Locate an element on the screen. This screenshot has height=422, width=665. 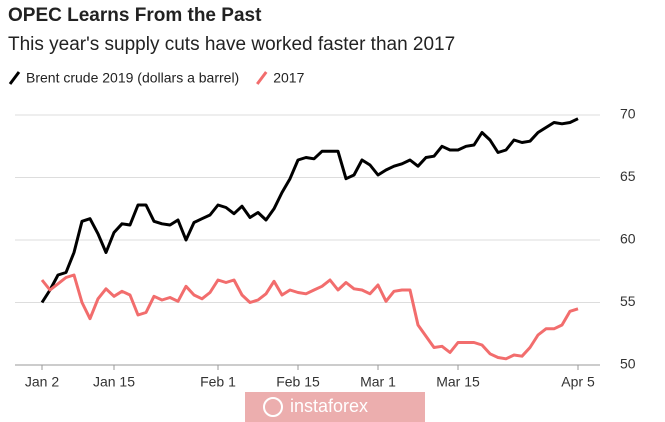
watermark-icon is located at coordinates (273, 407).